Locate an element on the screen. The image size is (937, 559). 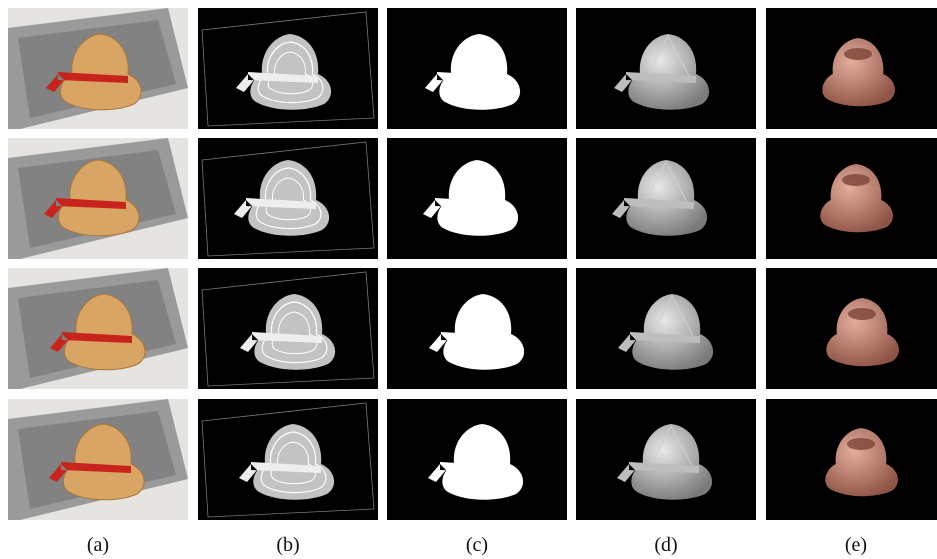
caption-d: (d) is located at coordinates (666, 545).